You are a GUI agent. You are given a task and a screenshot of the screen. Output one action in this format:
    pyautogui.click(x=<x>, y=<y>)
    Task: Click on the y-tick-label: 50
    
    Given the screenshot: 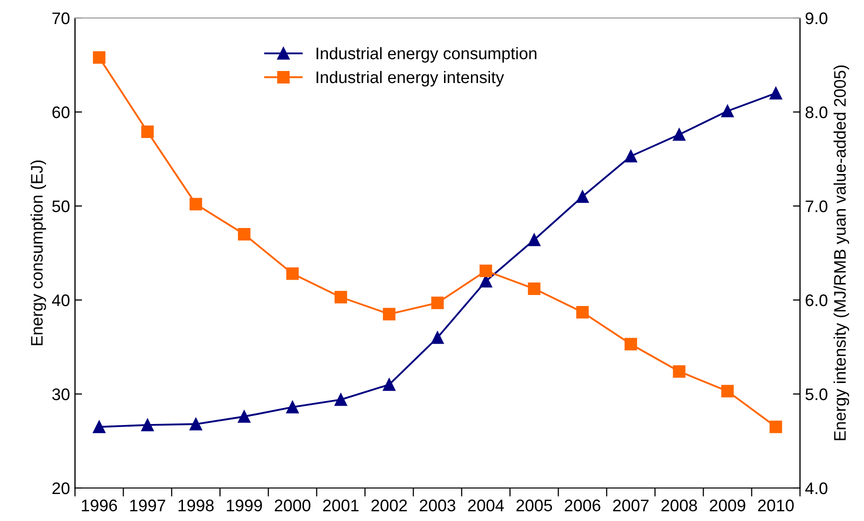 What is the action you would take?
    pyautogui.click(x=61, y=206)
    